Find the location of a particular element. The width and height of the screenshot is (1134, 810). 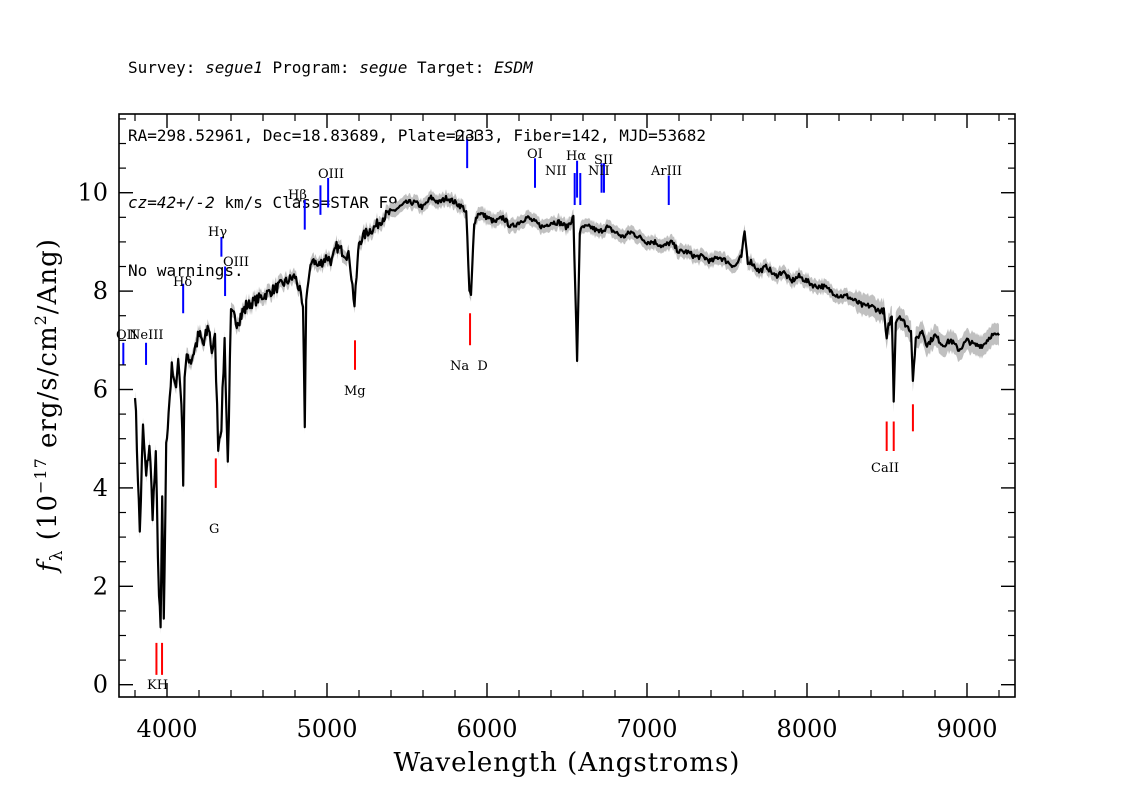

label-ariii: ArIII is located at coordinates (666, 171).